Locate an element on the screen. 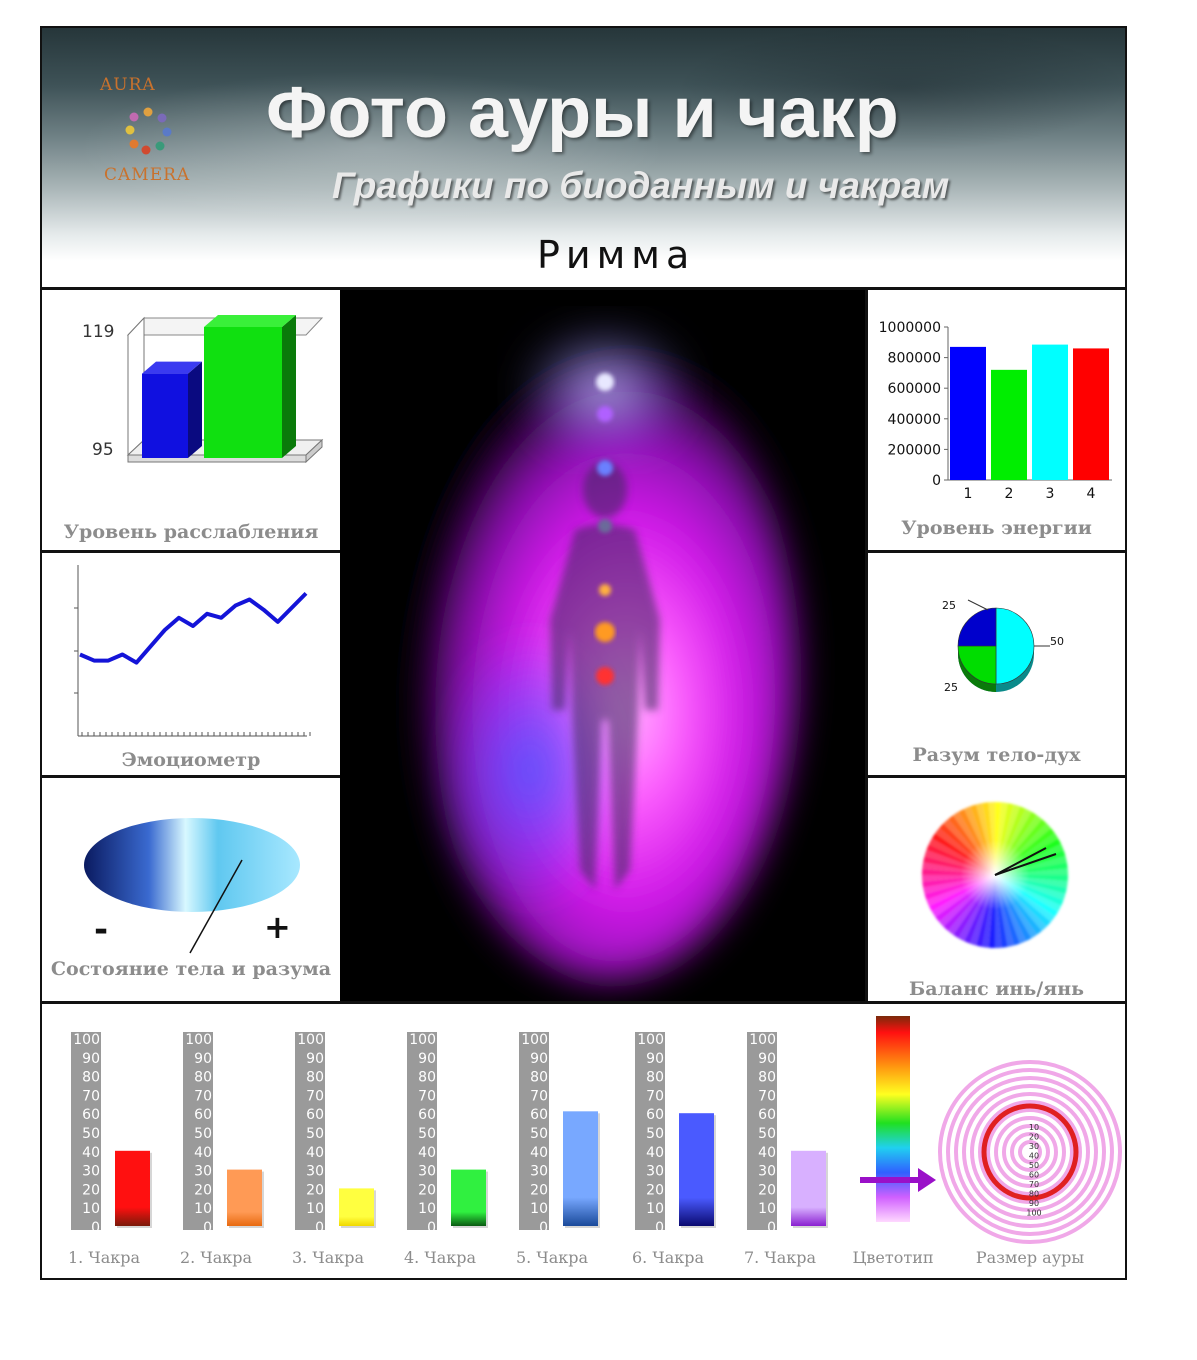 Image resolution: width=1197 pixels, height=1360 pixels. energy-category-label: 2 is located at coordinates (1009, 494).